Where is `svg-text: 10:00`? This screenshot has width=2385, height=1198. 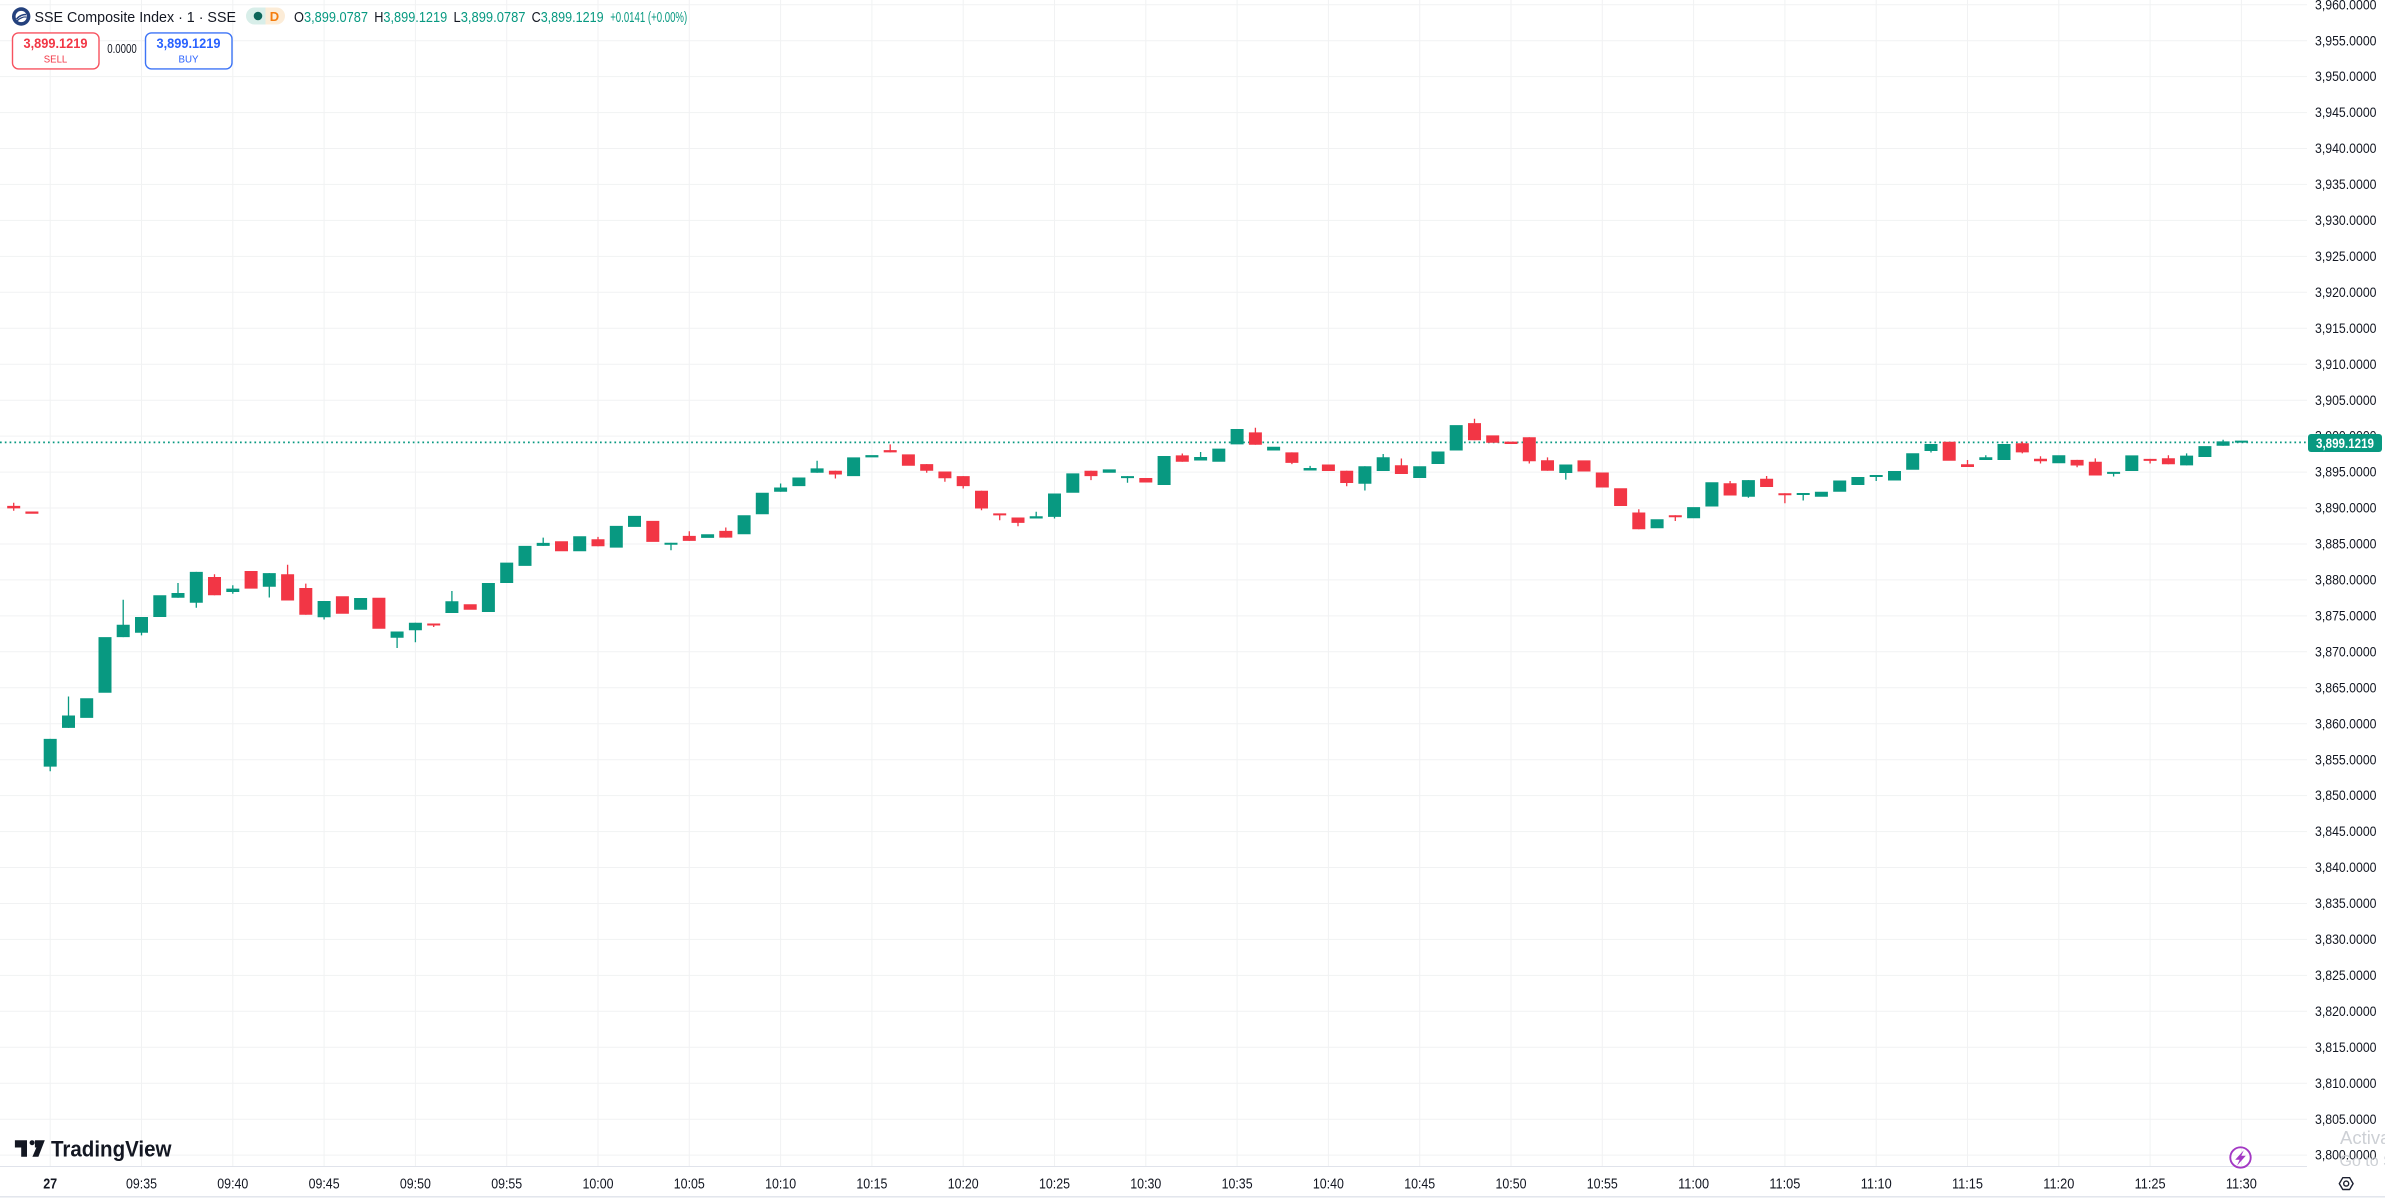 svg-text: 10:00 is located at coordinates (598, 1185).